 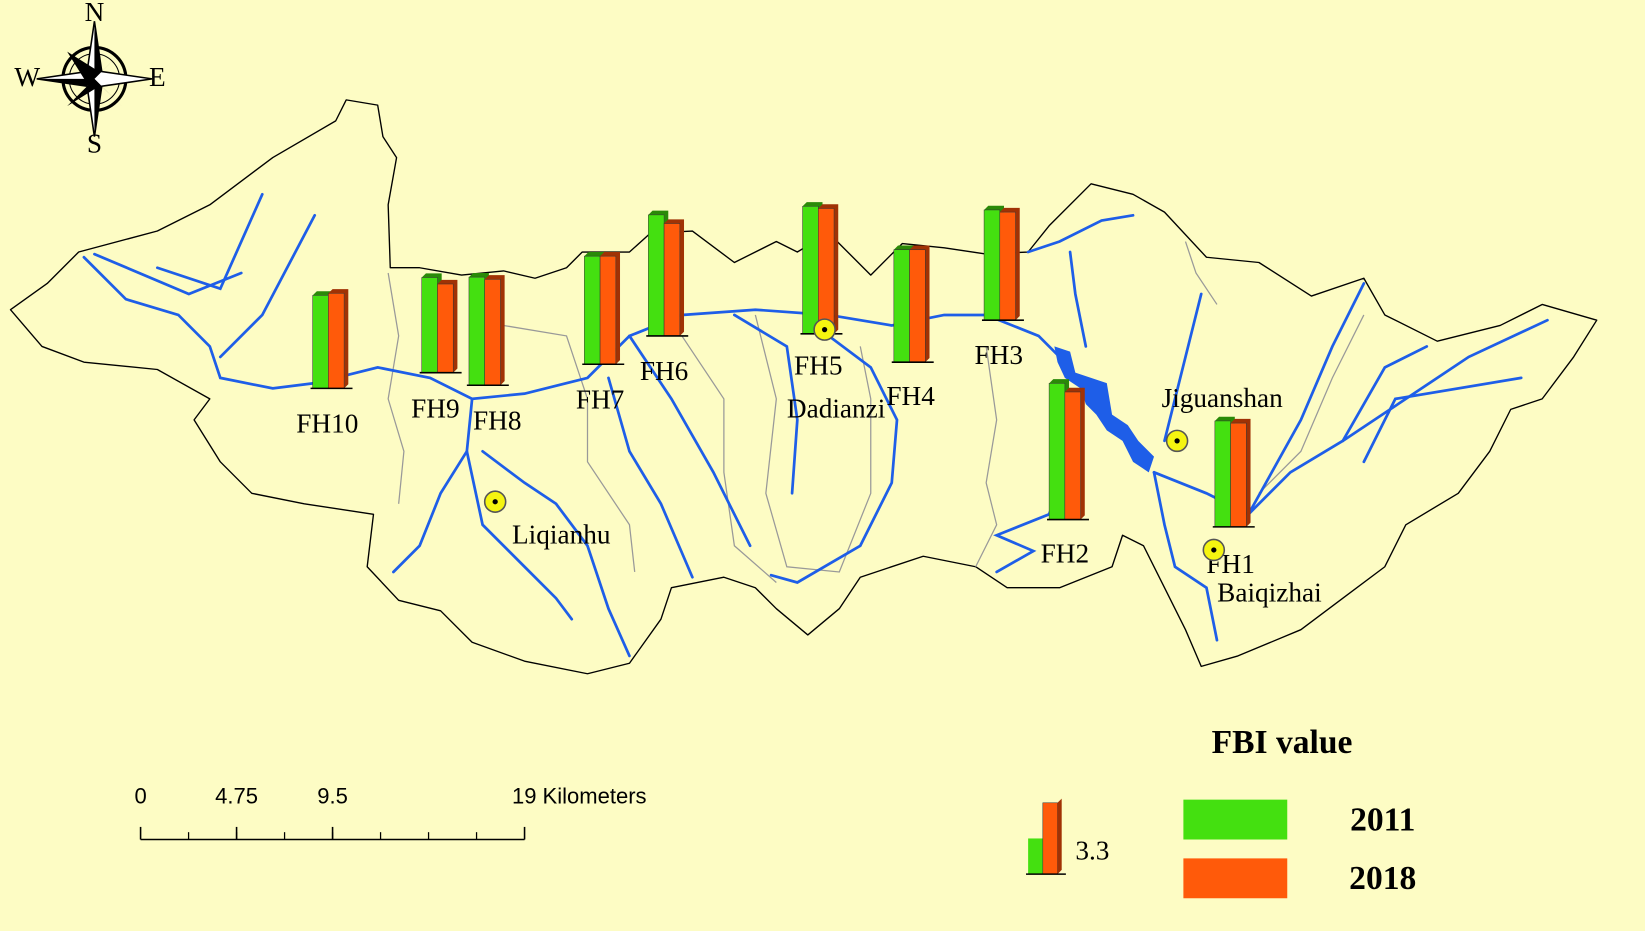 What do you see at coordinates (1269, 592) in the screenshot?
I see `town-label: Baiqizhai` at bounding box center [1269, 592].